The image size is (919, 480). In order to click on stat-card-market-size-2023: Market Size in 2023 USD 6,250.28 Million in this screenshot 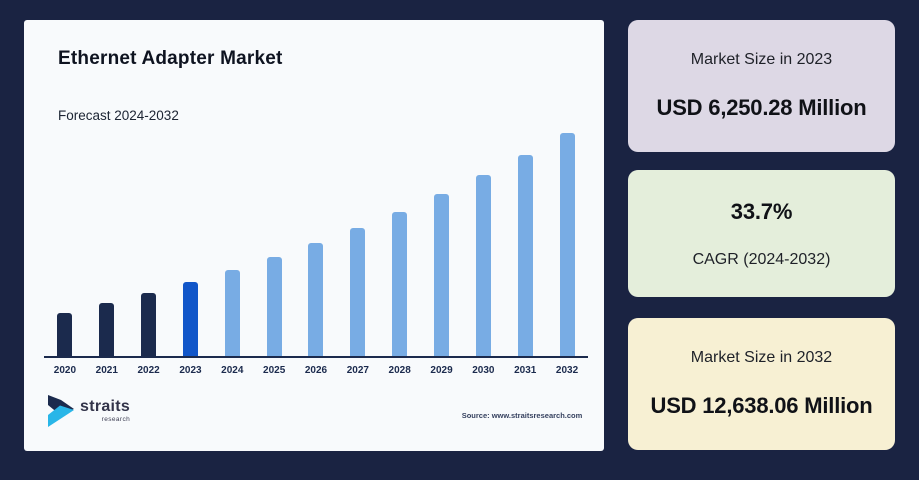, I will do `click(761, 86)`.